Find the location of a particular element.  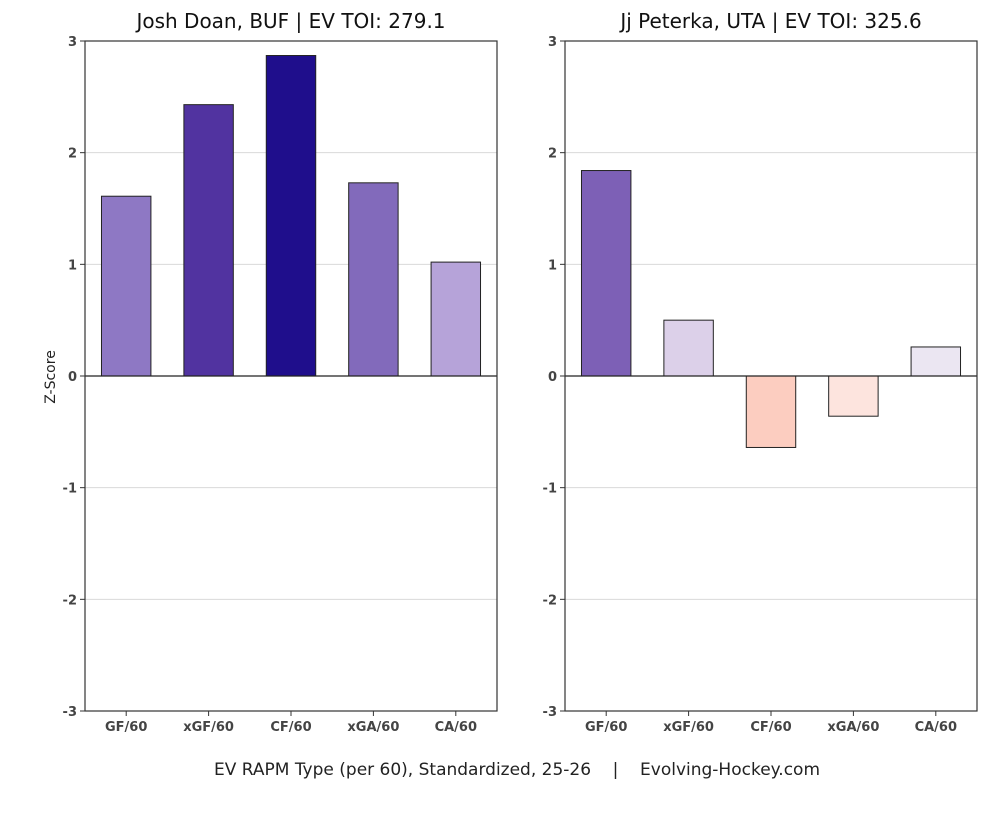

y-axis-label: Z-Score is located at coordinates (51, 377).